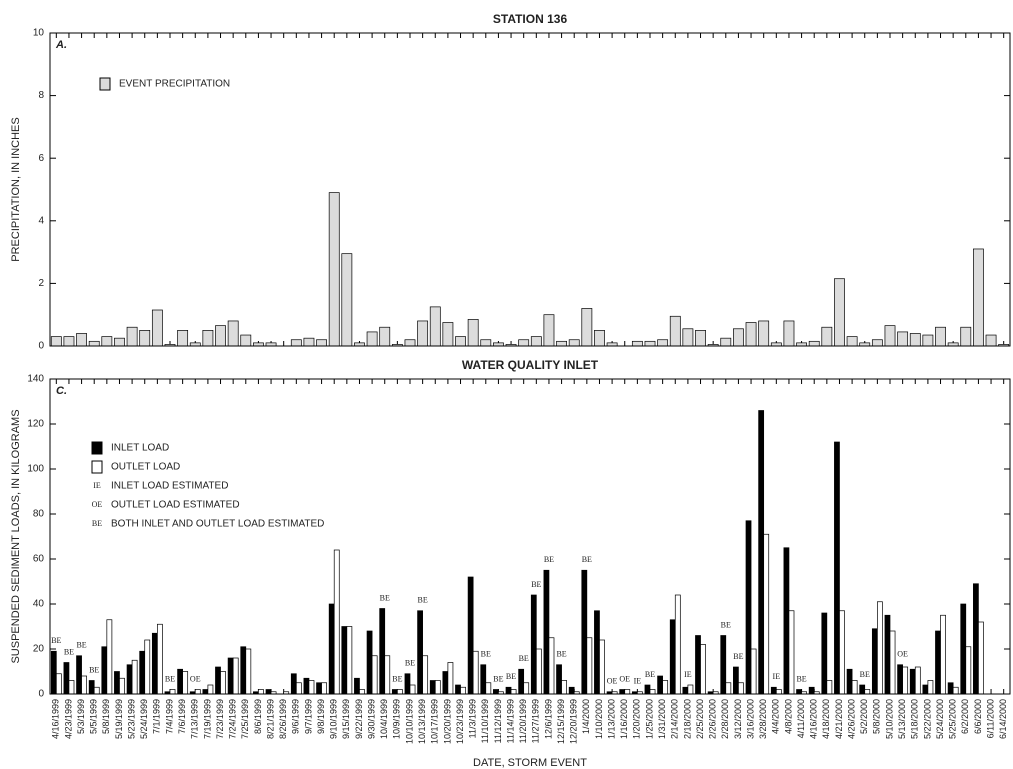 Image resolution: width=1013 pixels, height=769 pixels. I want to click on x-tick-label: 5/24/1999, so click(144, 719).